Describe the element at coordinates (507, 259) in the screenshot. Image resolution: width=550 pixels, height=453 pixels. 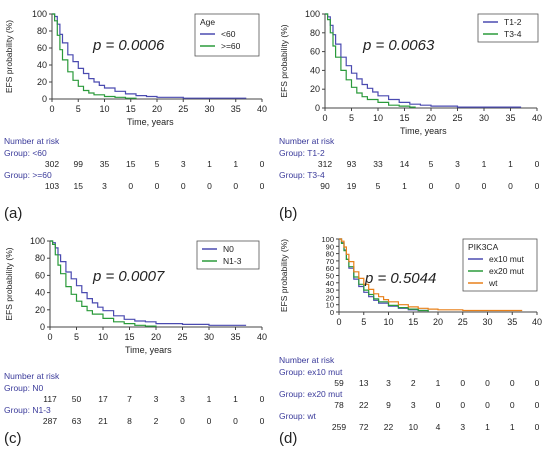
I see `legend-label: ex10 mut` at that location.